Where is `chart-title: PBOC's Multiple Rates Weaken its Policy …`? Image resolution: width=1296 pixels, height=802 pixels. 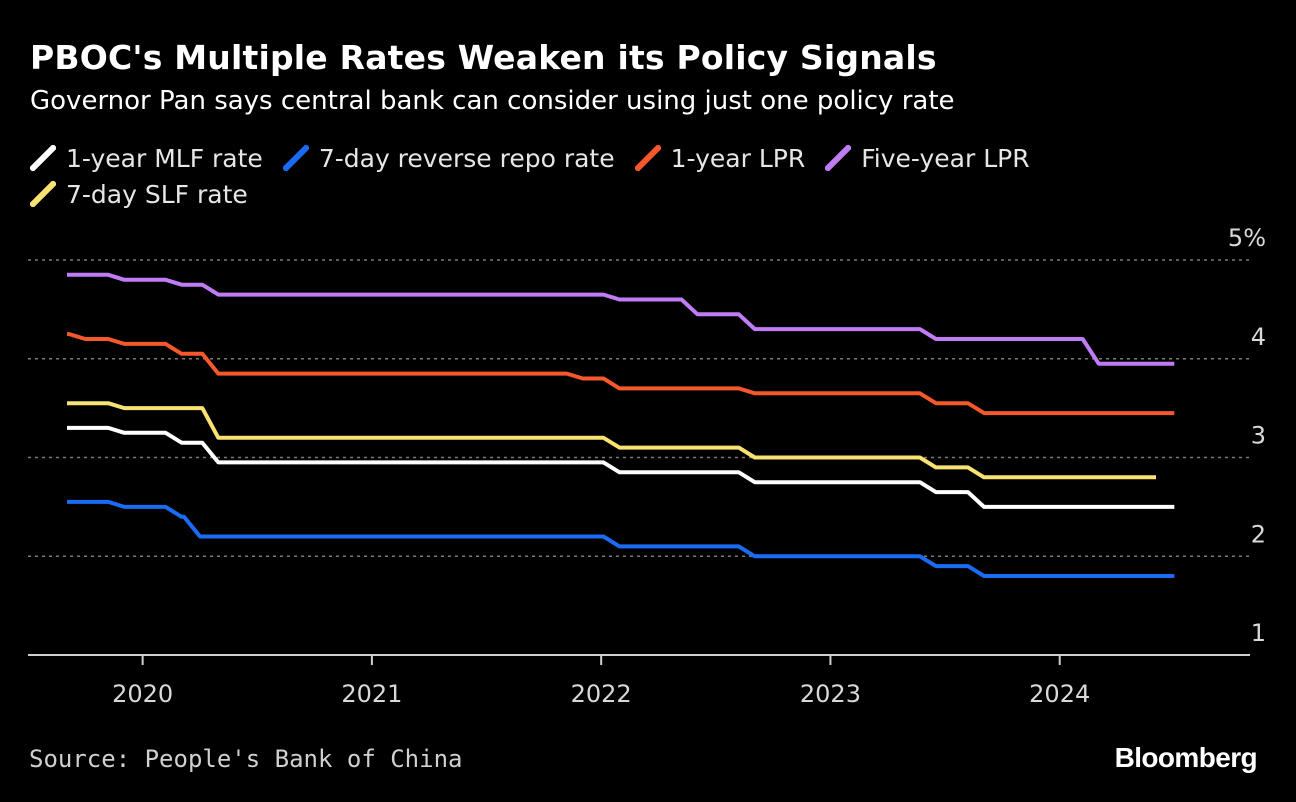
chart-title: PBOC's Multiple Rates Weaken its Policy … is located at coordinates (483, 57).